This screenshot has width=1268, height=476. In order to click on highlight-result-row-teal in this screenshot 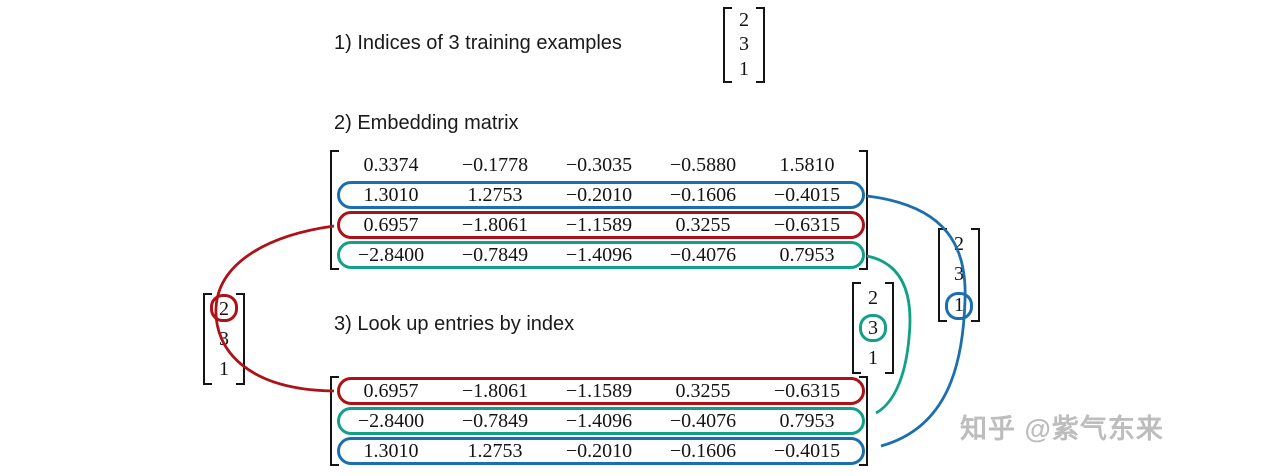, I will do `click(601, 421)`.